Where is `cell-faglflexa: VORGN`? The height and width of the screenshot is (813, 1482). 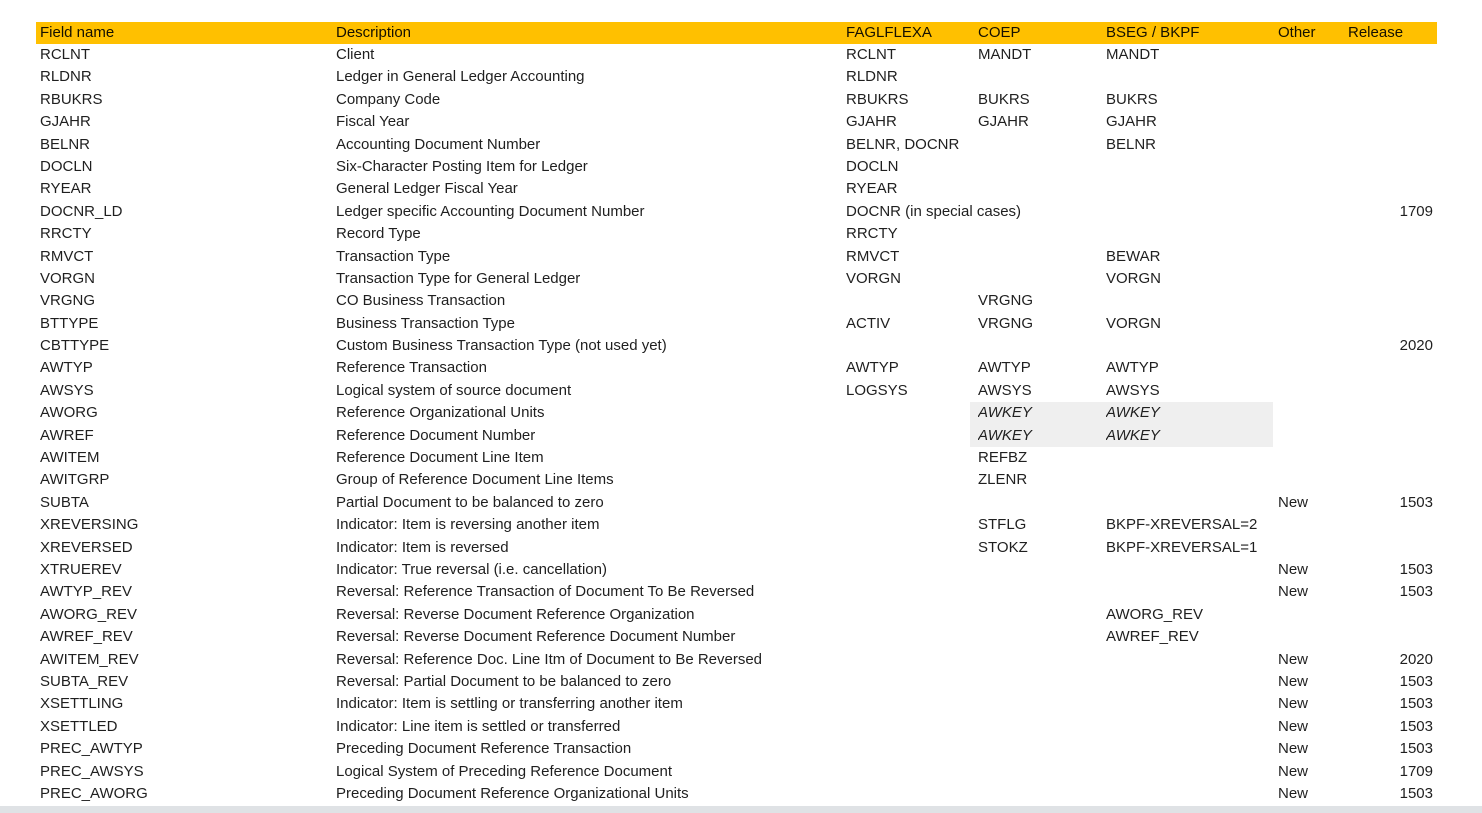 cell-faglflexa: VORGN is located at coordinates (874, 278).